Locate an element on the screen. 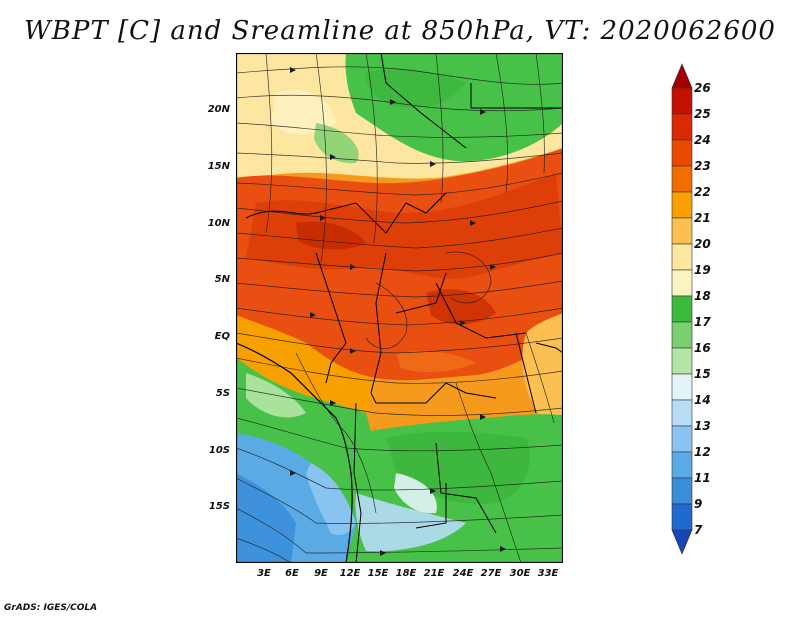  lon-label-27e: 27E is located at coordinates (491, 573).